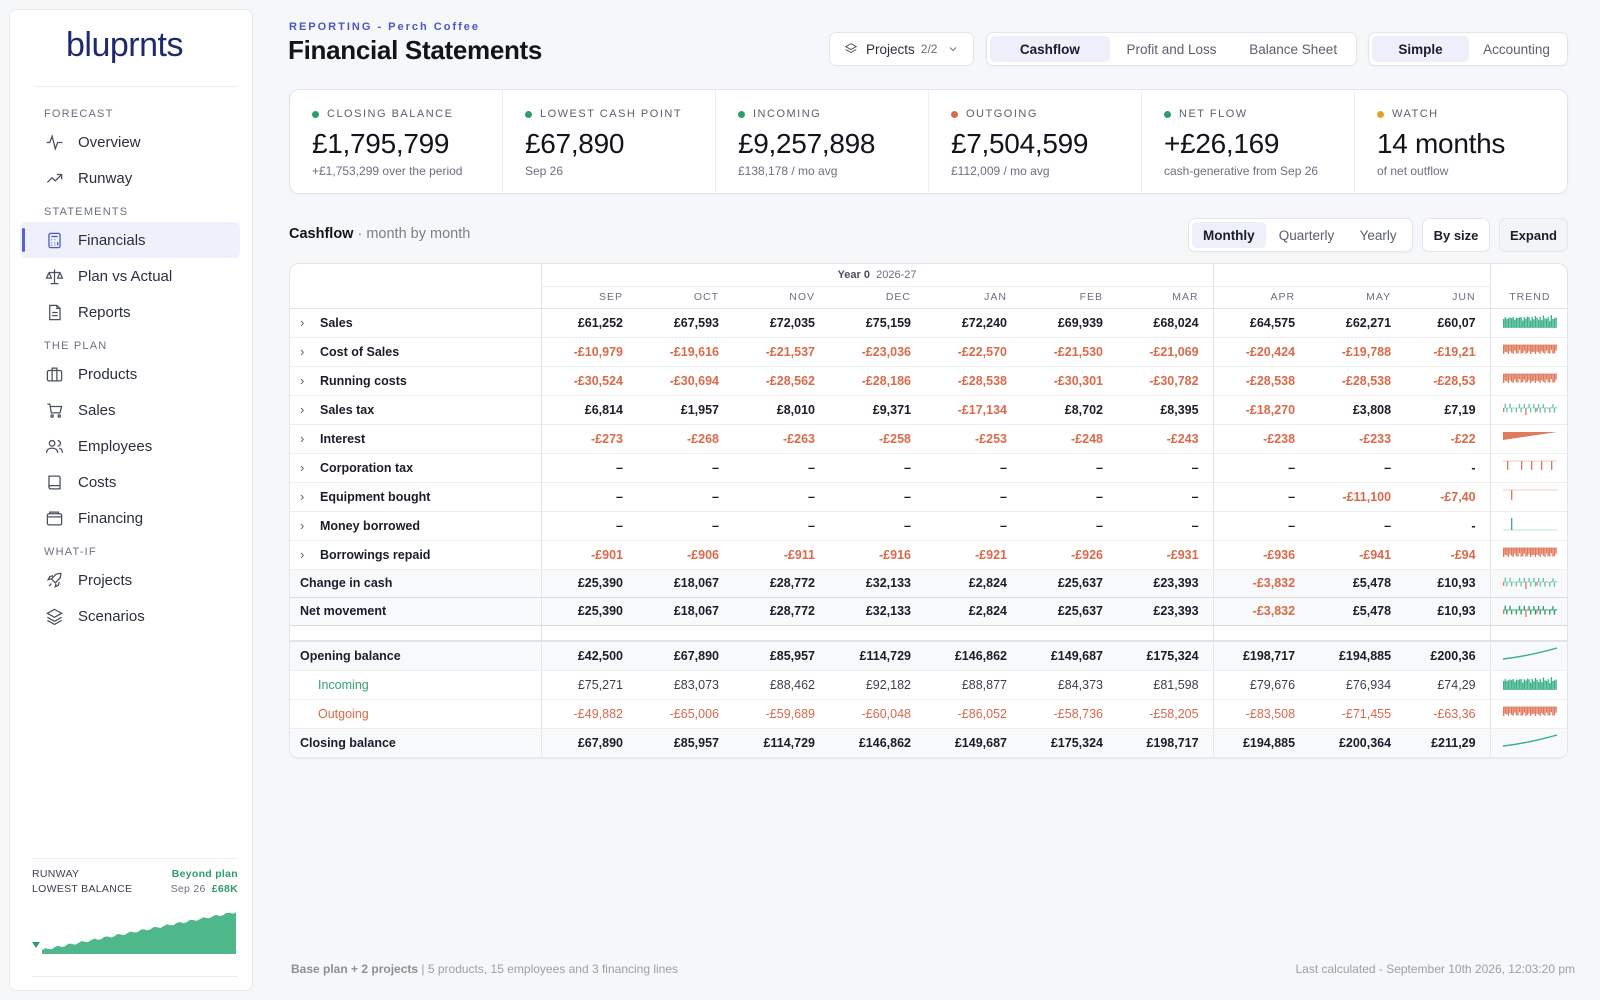  I want to click on kpi-subtext: £138,178 / mo avg, so click(788, 171).